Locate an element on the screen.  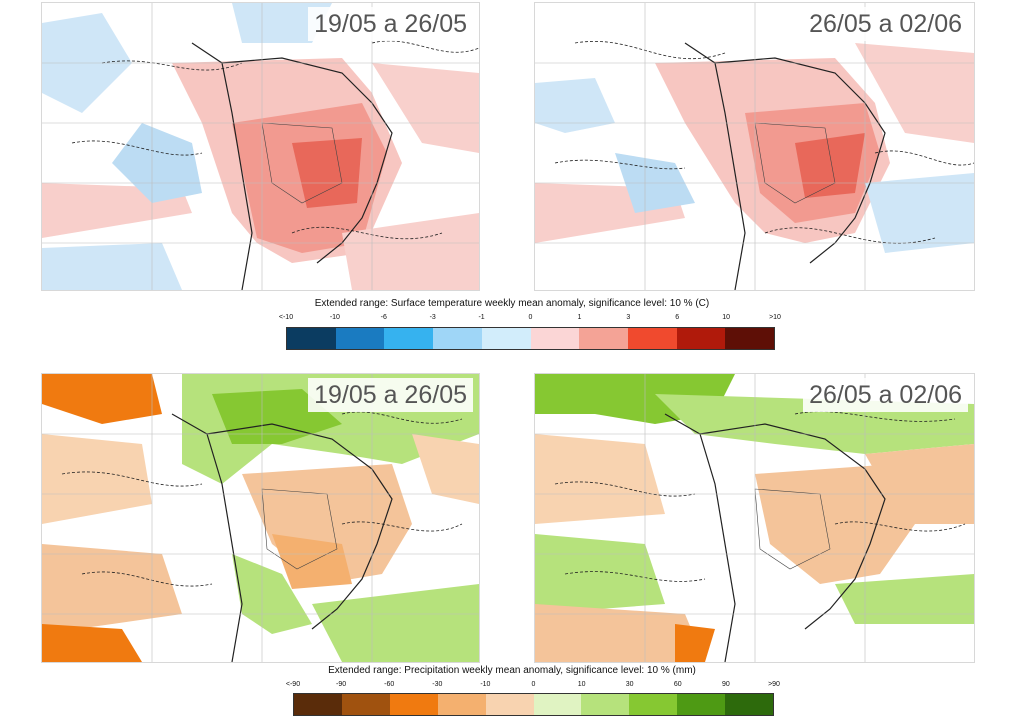
temperature-colorbar is located at coordinates (530, 338).